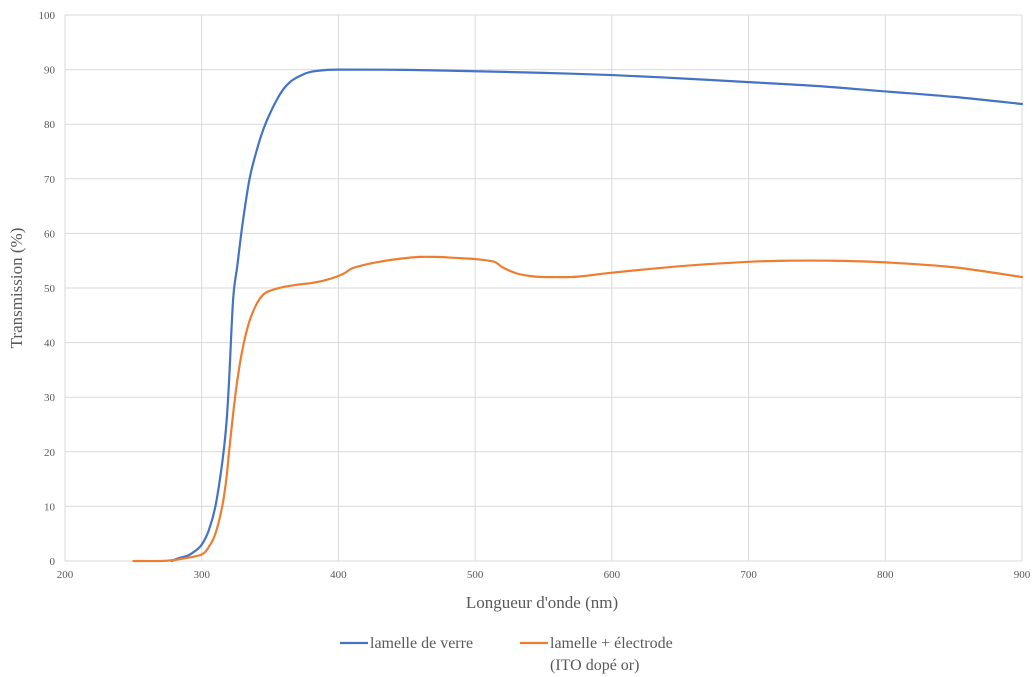  I want to click on legend-label: lamelle de verre, so click(421, 643).